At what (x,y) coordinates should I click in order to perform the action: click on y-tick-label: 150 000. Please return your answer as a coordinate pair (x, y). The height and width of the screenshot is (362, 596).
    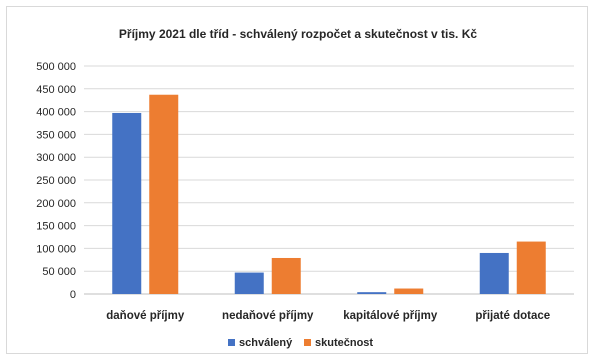
    Looking at the image, I should click on (56, 227).